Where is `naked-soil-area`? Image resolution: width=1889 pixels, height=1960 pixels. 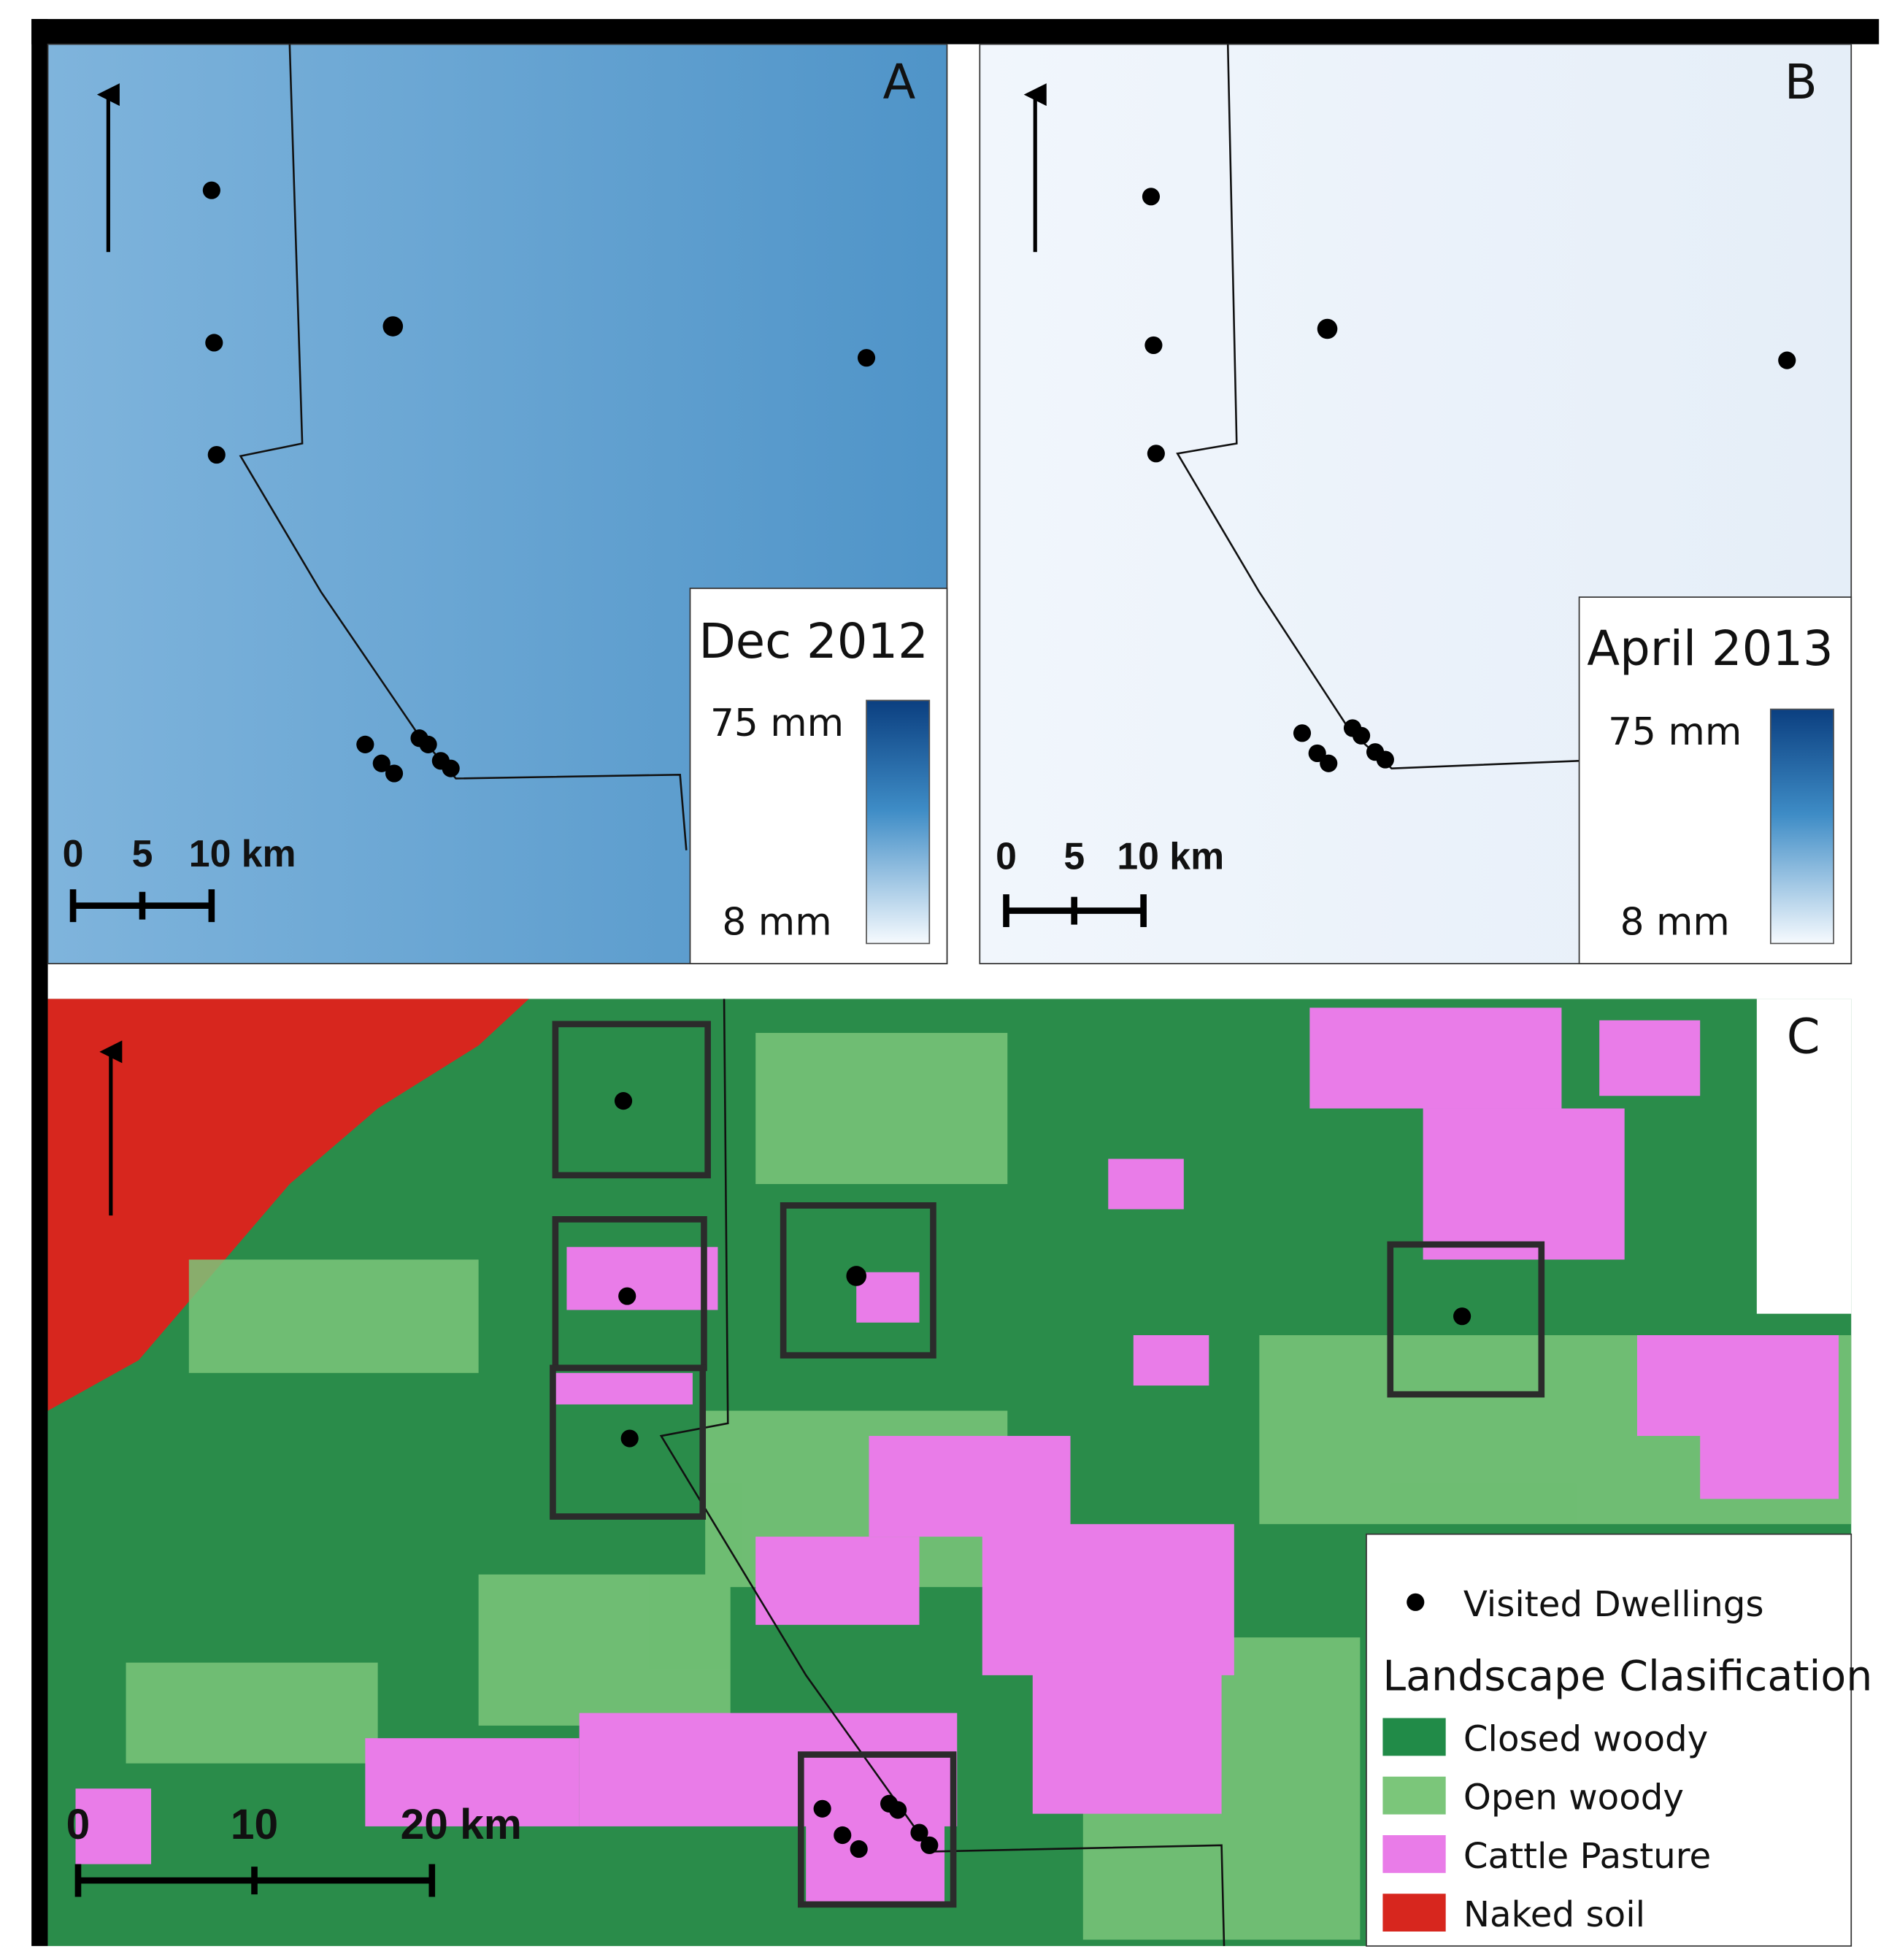 naked-soil-area is located at coordinates (288, 1205).